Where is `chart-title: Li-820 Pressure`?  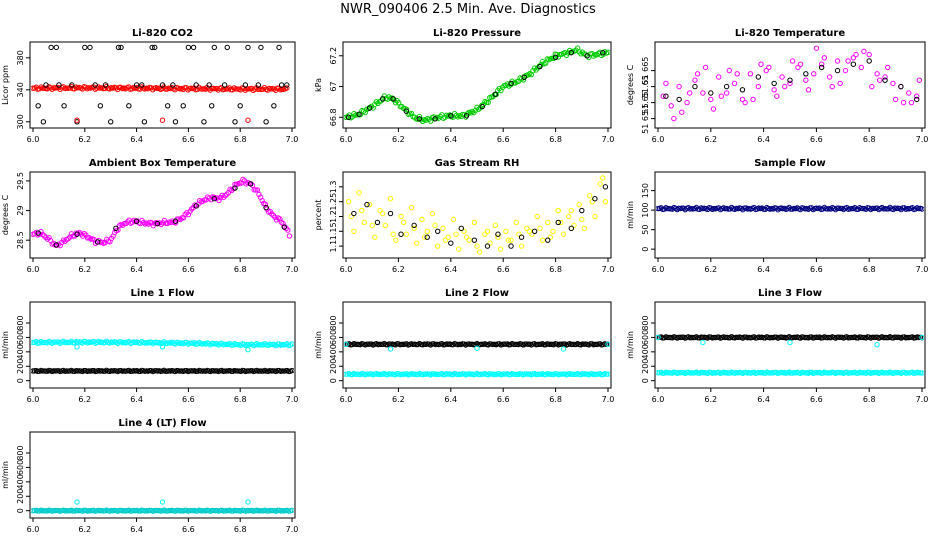
chart-title: Li-820 Pressure is located at coordinates (477, 33).